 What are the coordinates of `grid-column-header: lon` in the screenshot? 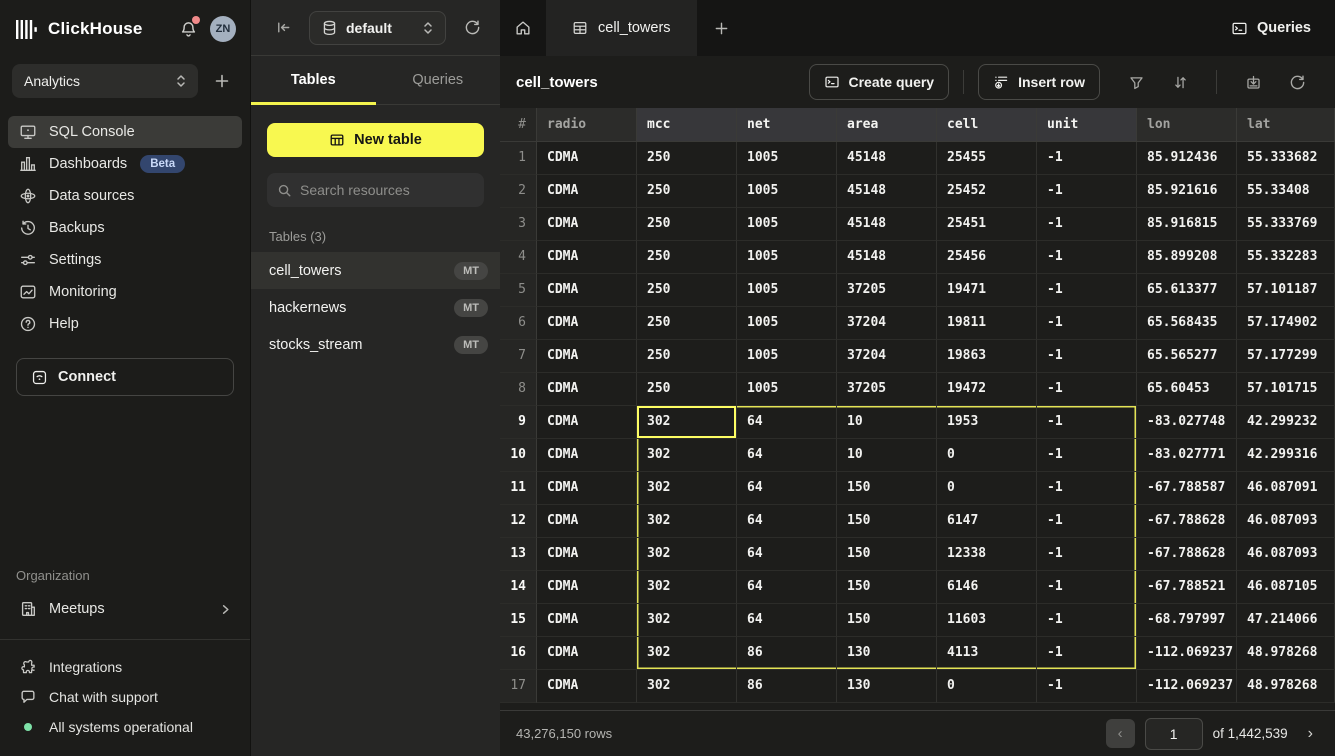 It's located at (1187, 125).